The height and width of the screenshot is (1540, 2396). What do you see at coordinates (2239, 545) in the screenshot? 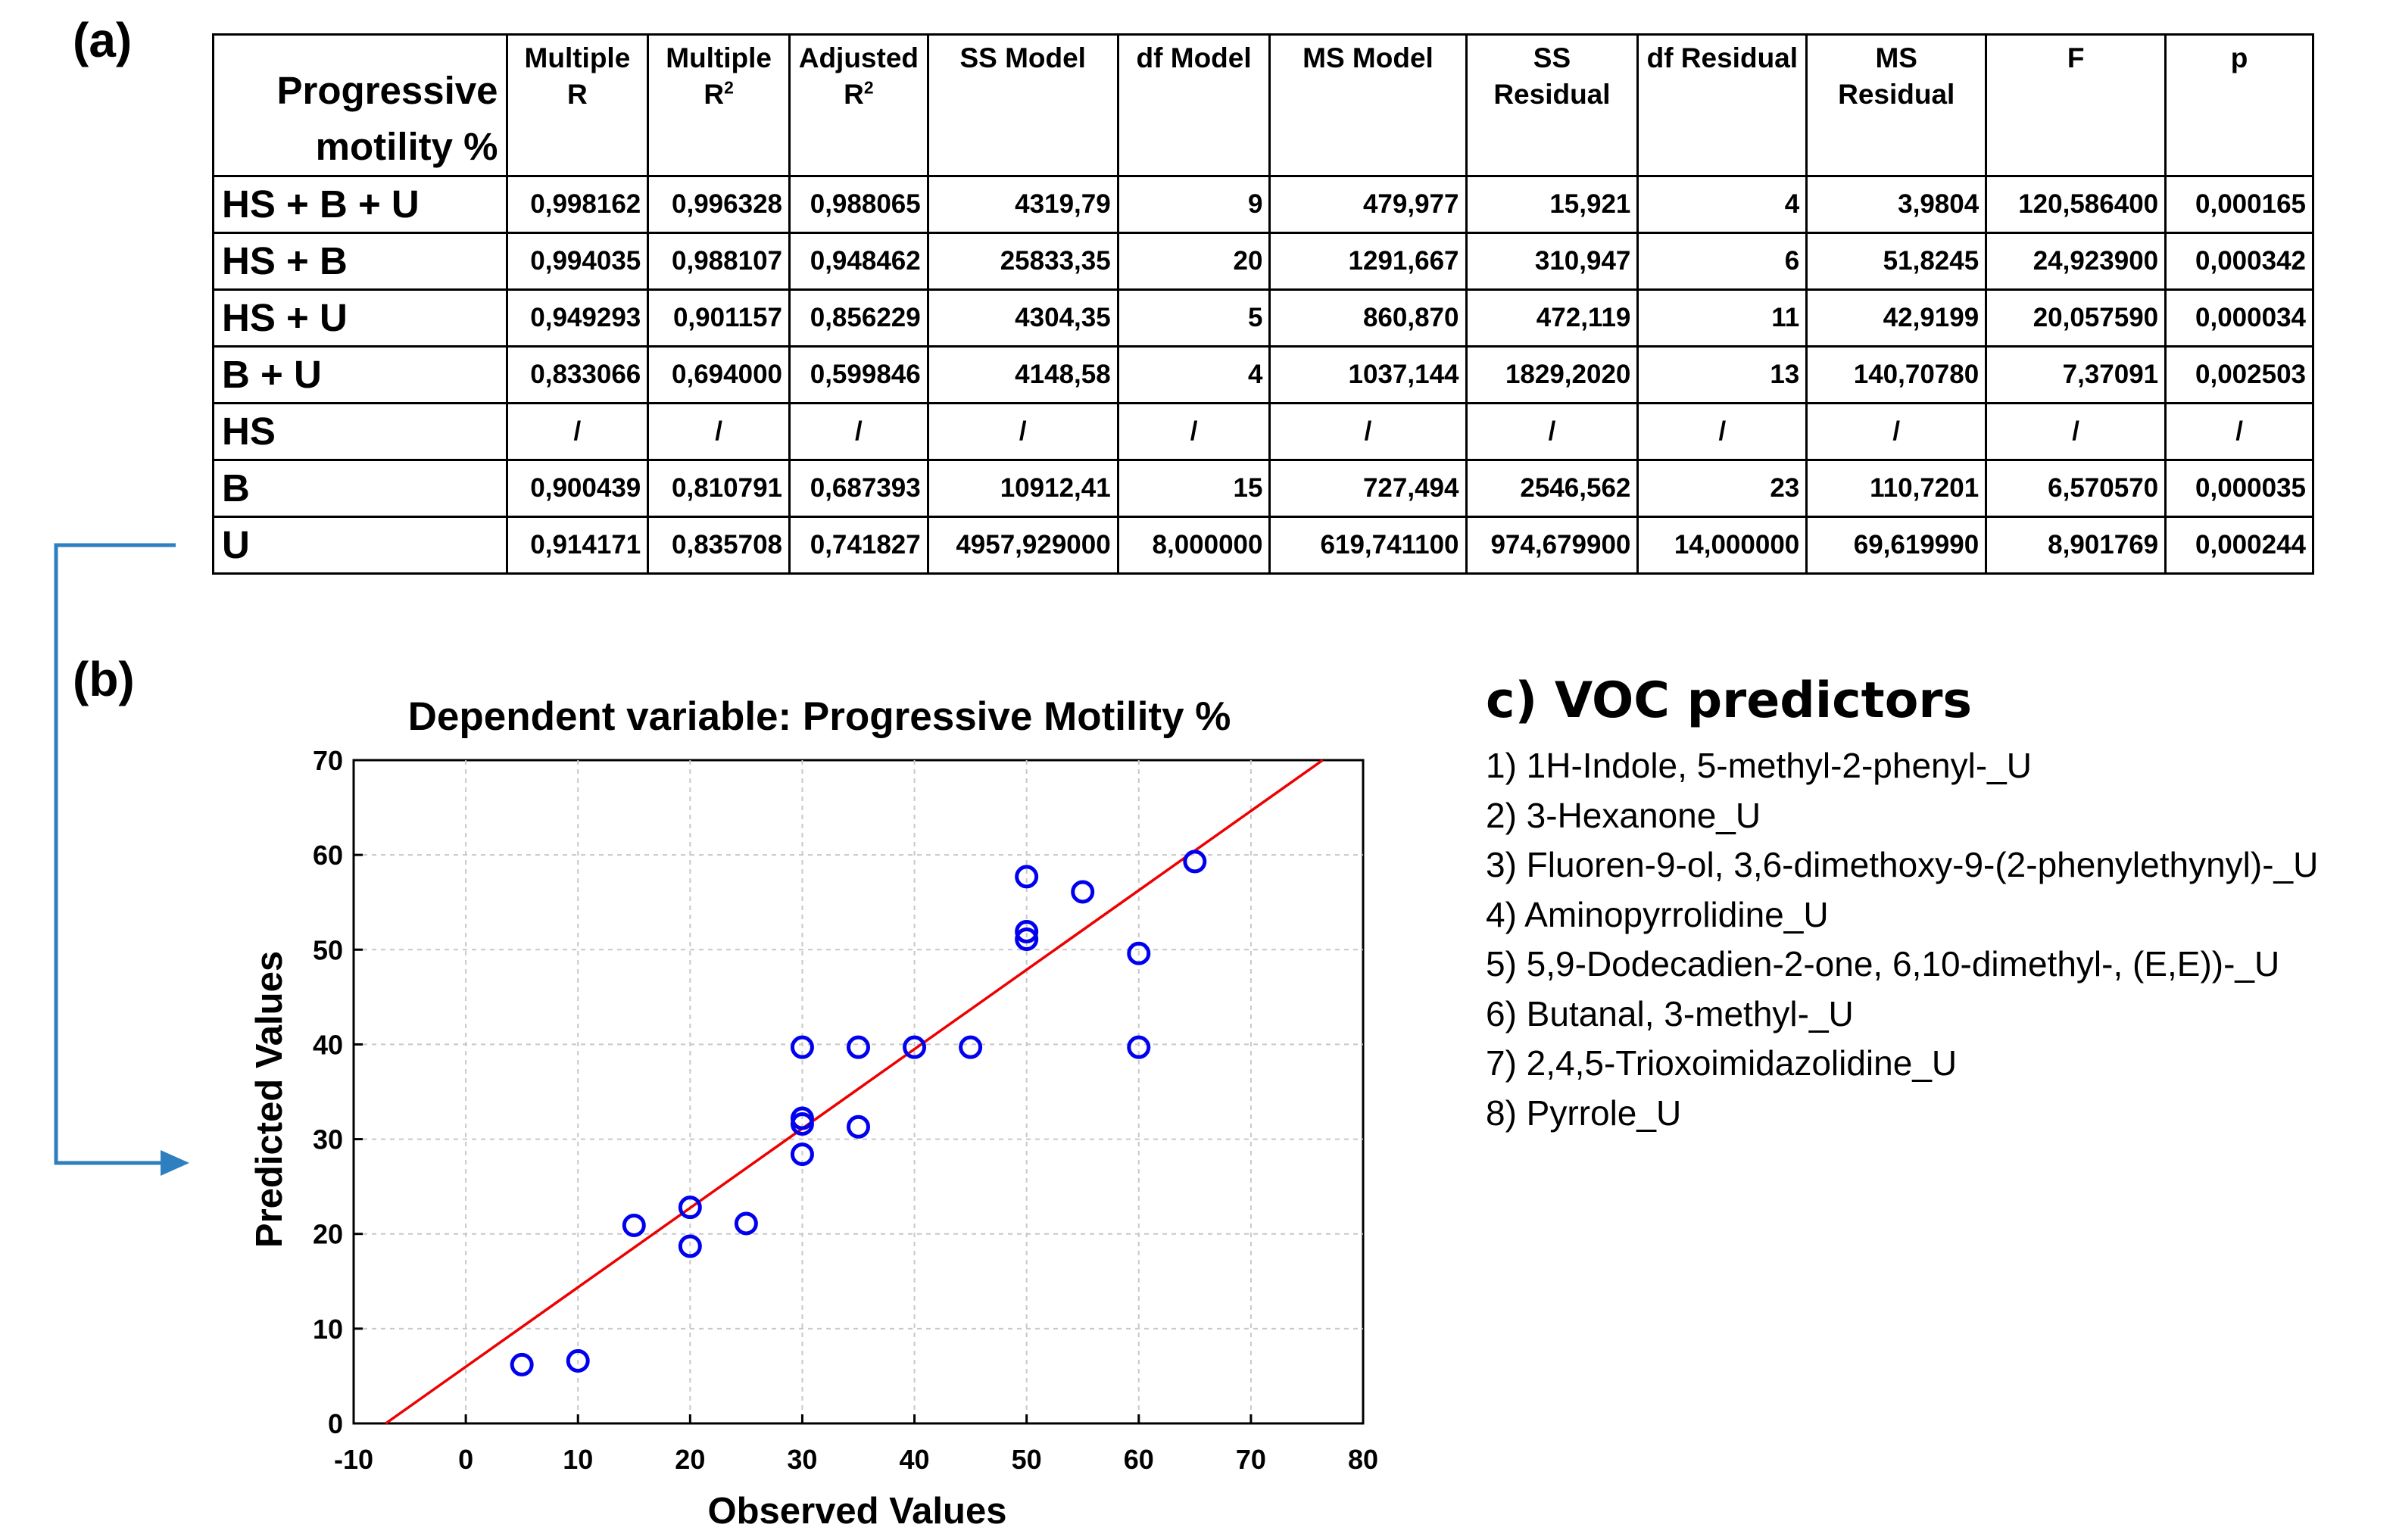
I see `table-cell: 0,000244` at bounding box center [2239, 545].